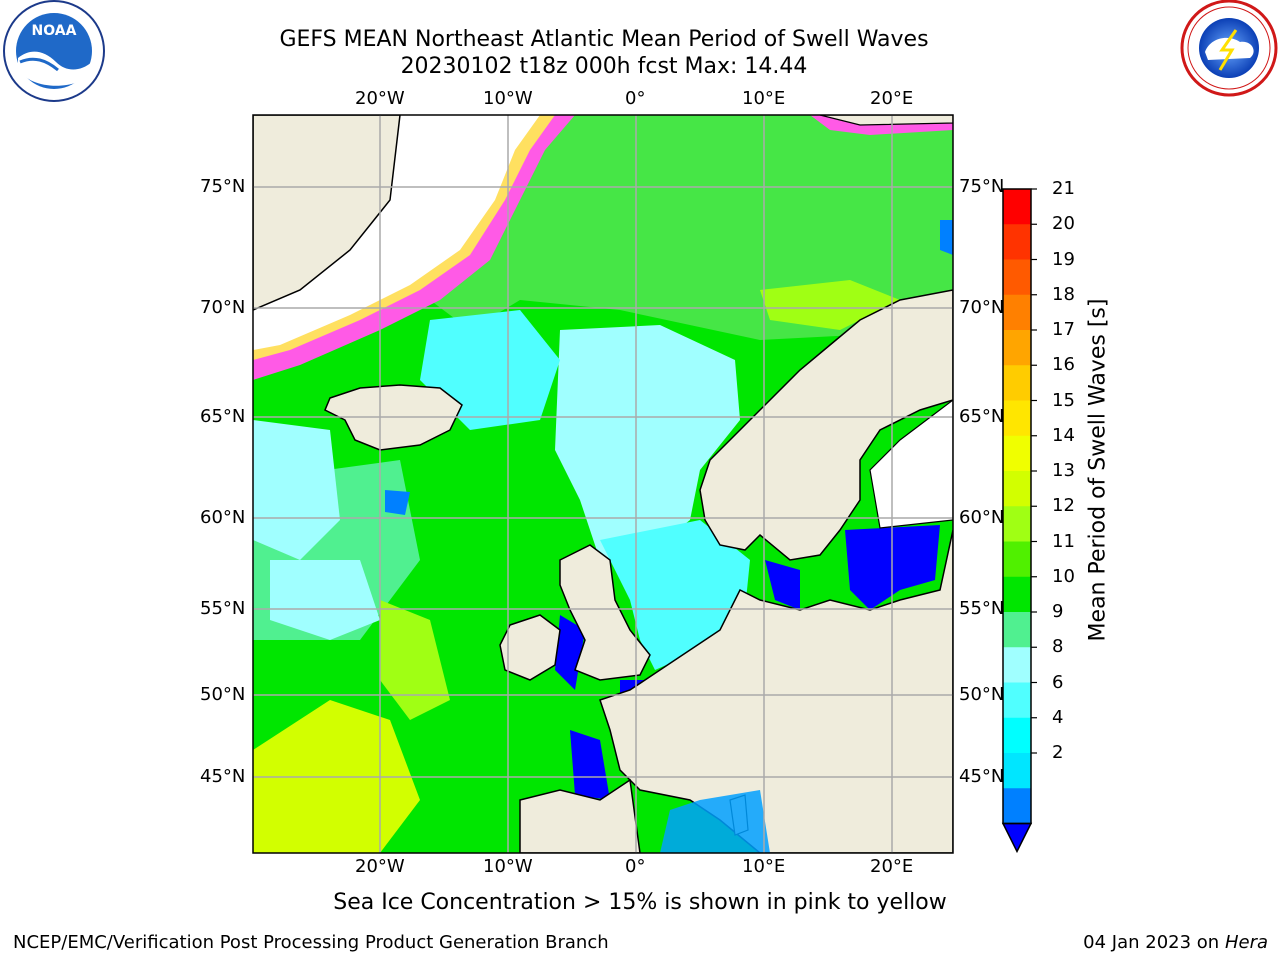 The height and width of the screenshot is (960, 1280). Describe the element at coordinates (982, 416) in the screenshot. I see `lat-label-right: 65°N` at that location.